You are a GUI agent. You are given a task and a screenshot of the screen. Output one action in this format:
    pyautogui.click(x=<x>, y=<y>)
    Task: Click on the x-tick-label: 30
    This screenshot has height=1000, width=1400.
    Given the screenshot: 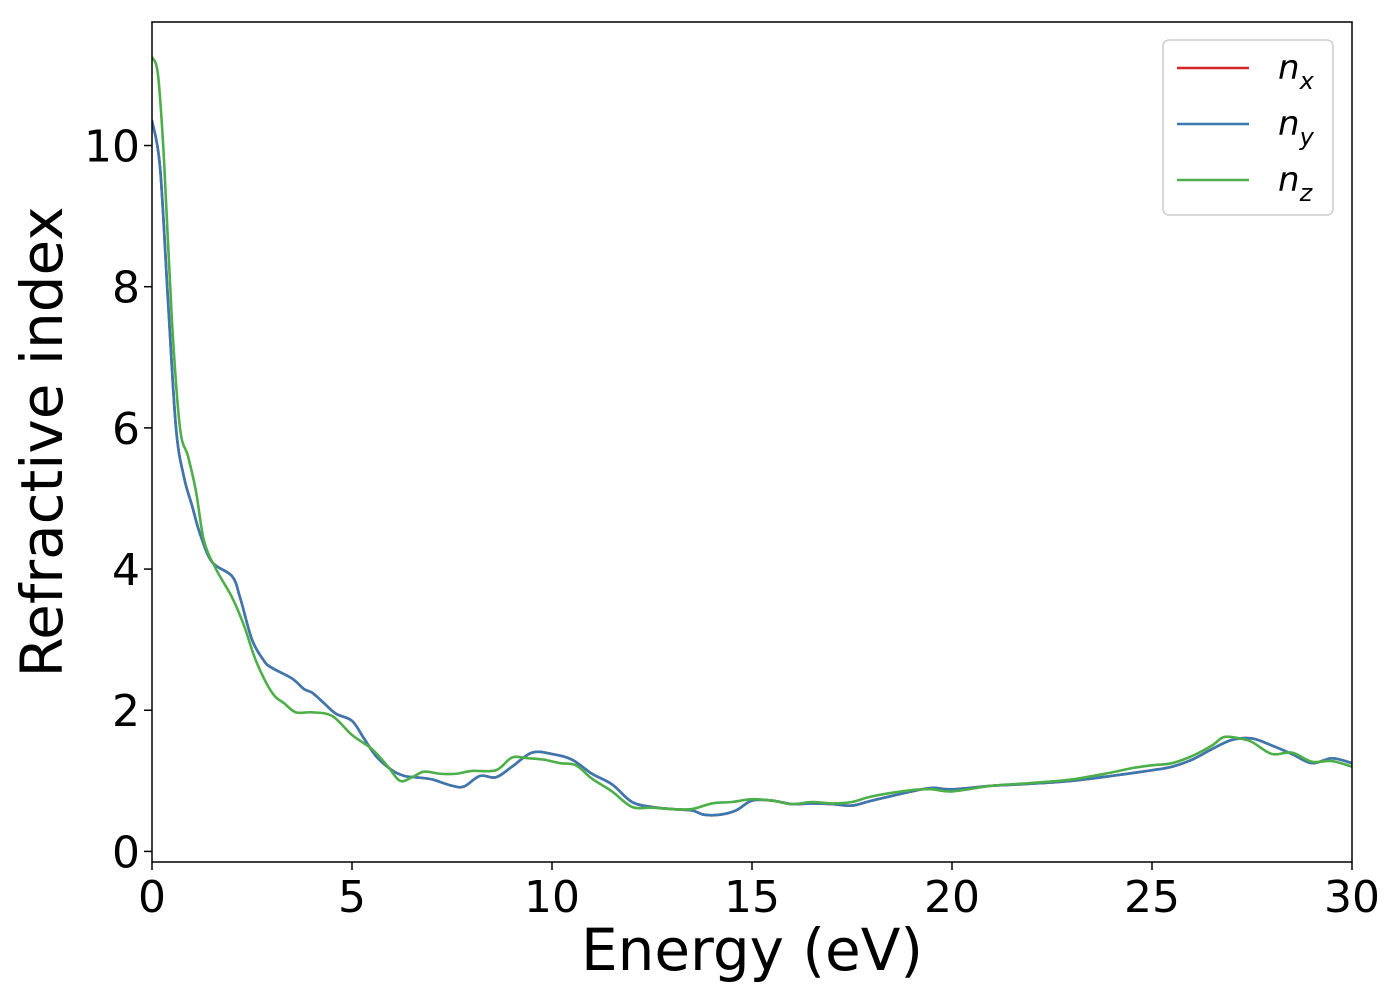 What is the action you would take?
    pyautogui.click(x=1352, y=897)
    